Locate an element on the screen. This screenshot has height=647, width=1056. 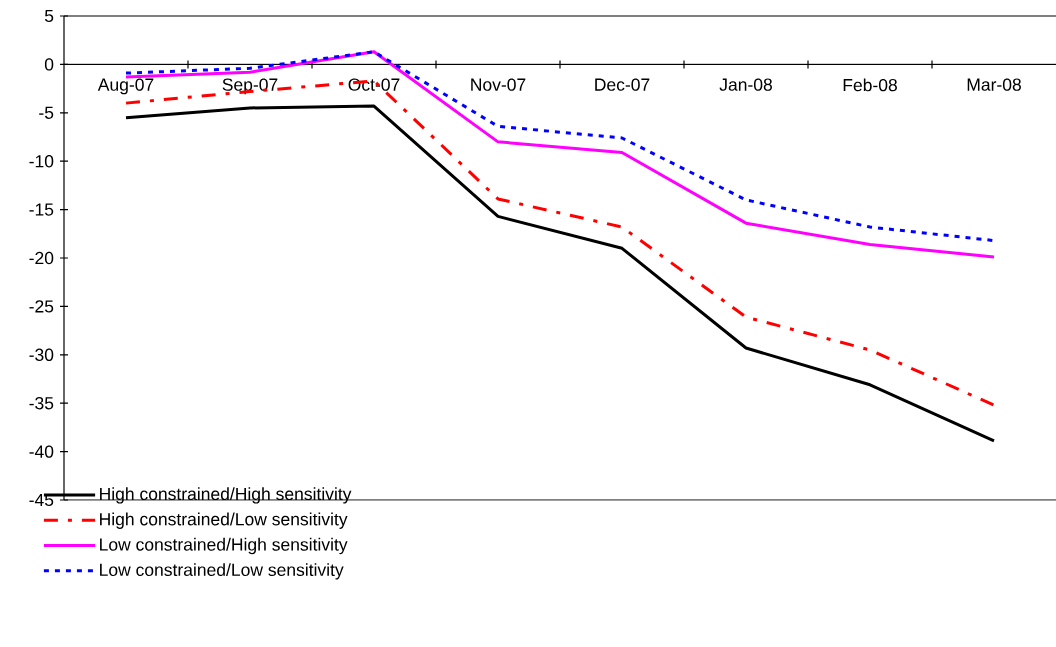
y-tick-label: -15 is located at coordinates (41, 209).